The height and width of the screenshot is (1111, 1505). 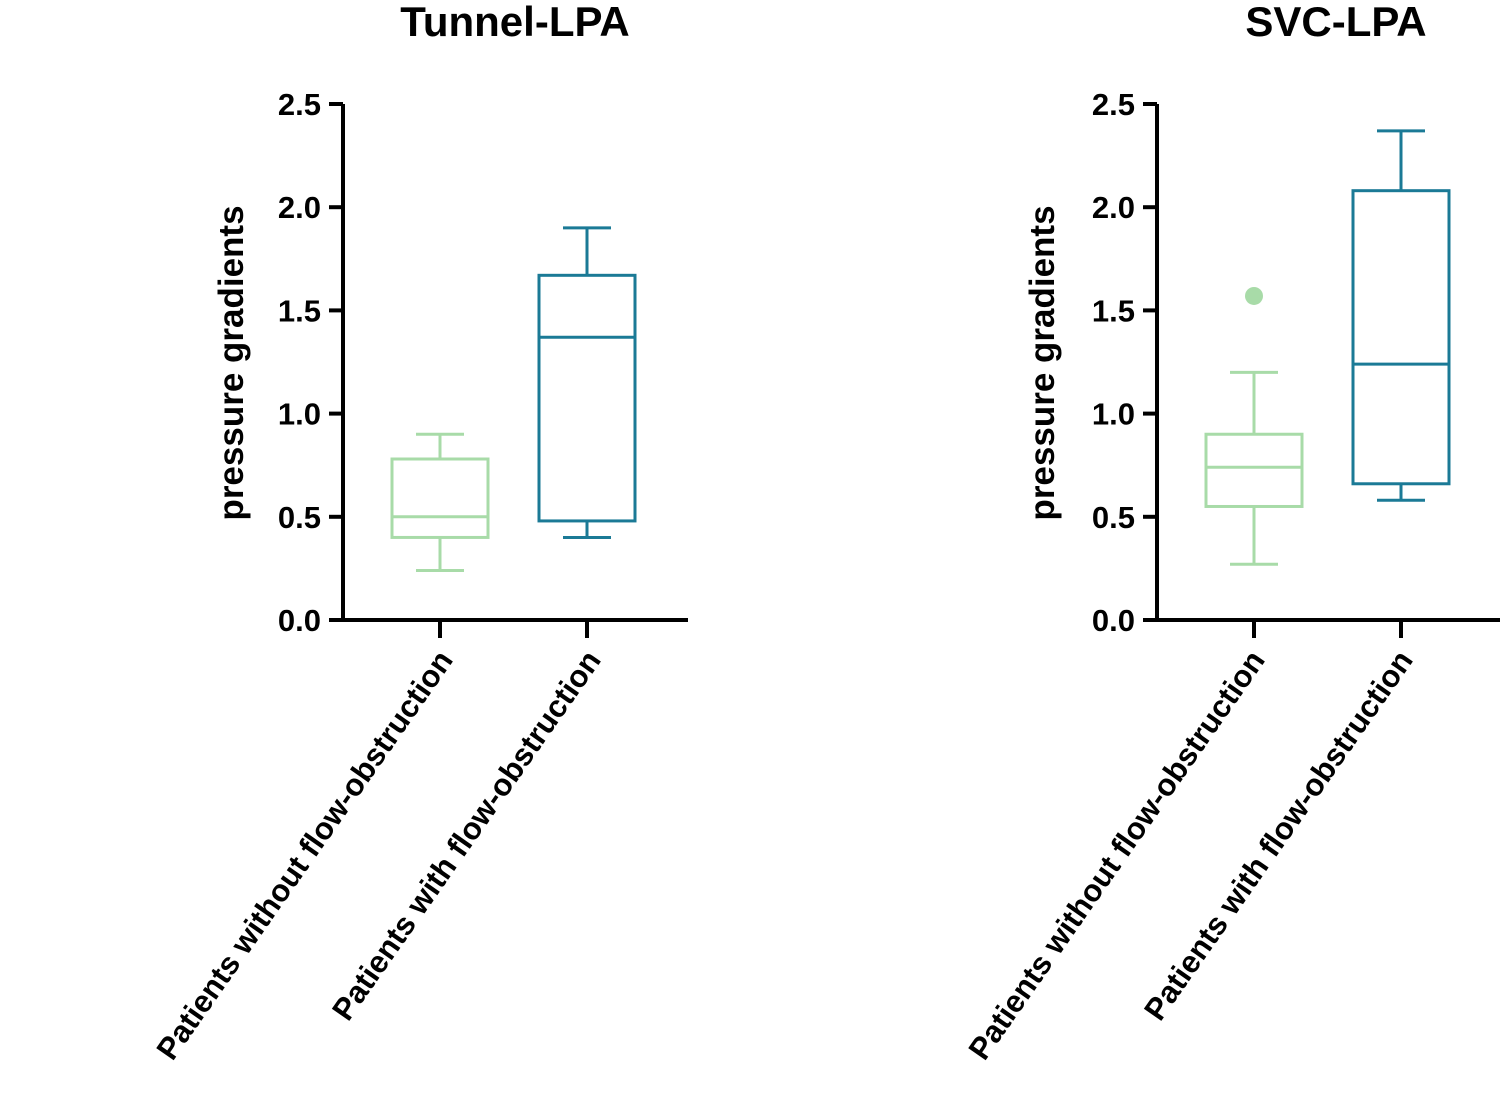 What do you see at coordinates (1254, 295) in the screenshot?
I see `outlier-point` at bounding box center [1254, 295].